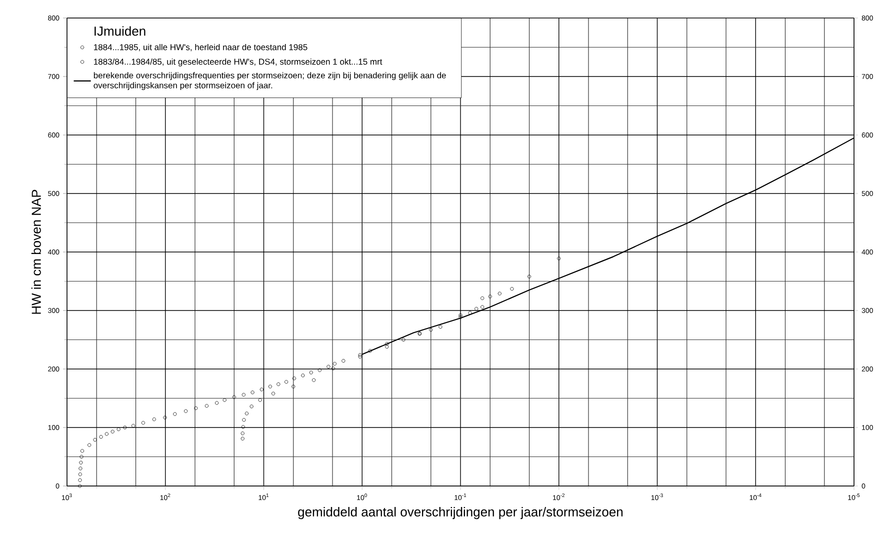  What do you see at coordinates (238, 62) in the screenshot?
I see `legend-label: 1883/84...1984/85, uit geselecteerde HW's, DS4, stormseizoen 1 okt...15 mrt` at bounding box center [238, 62].